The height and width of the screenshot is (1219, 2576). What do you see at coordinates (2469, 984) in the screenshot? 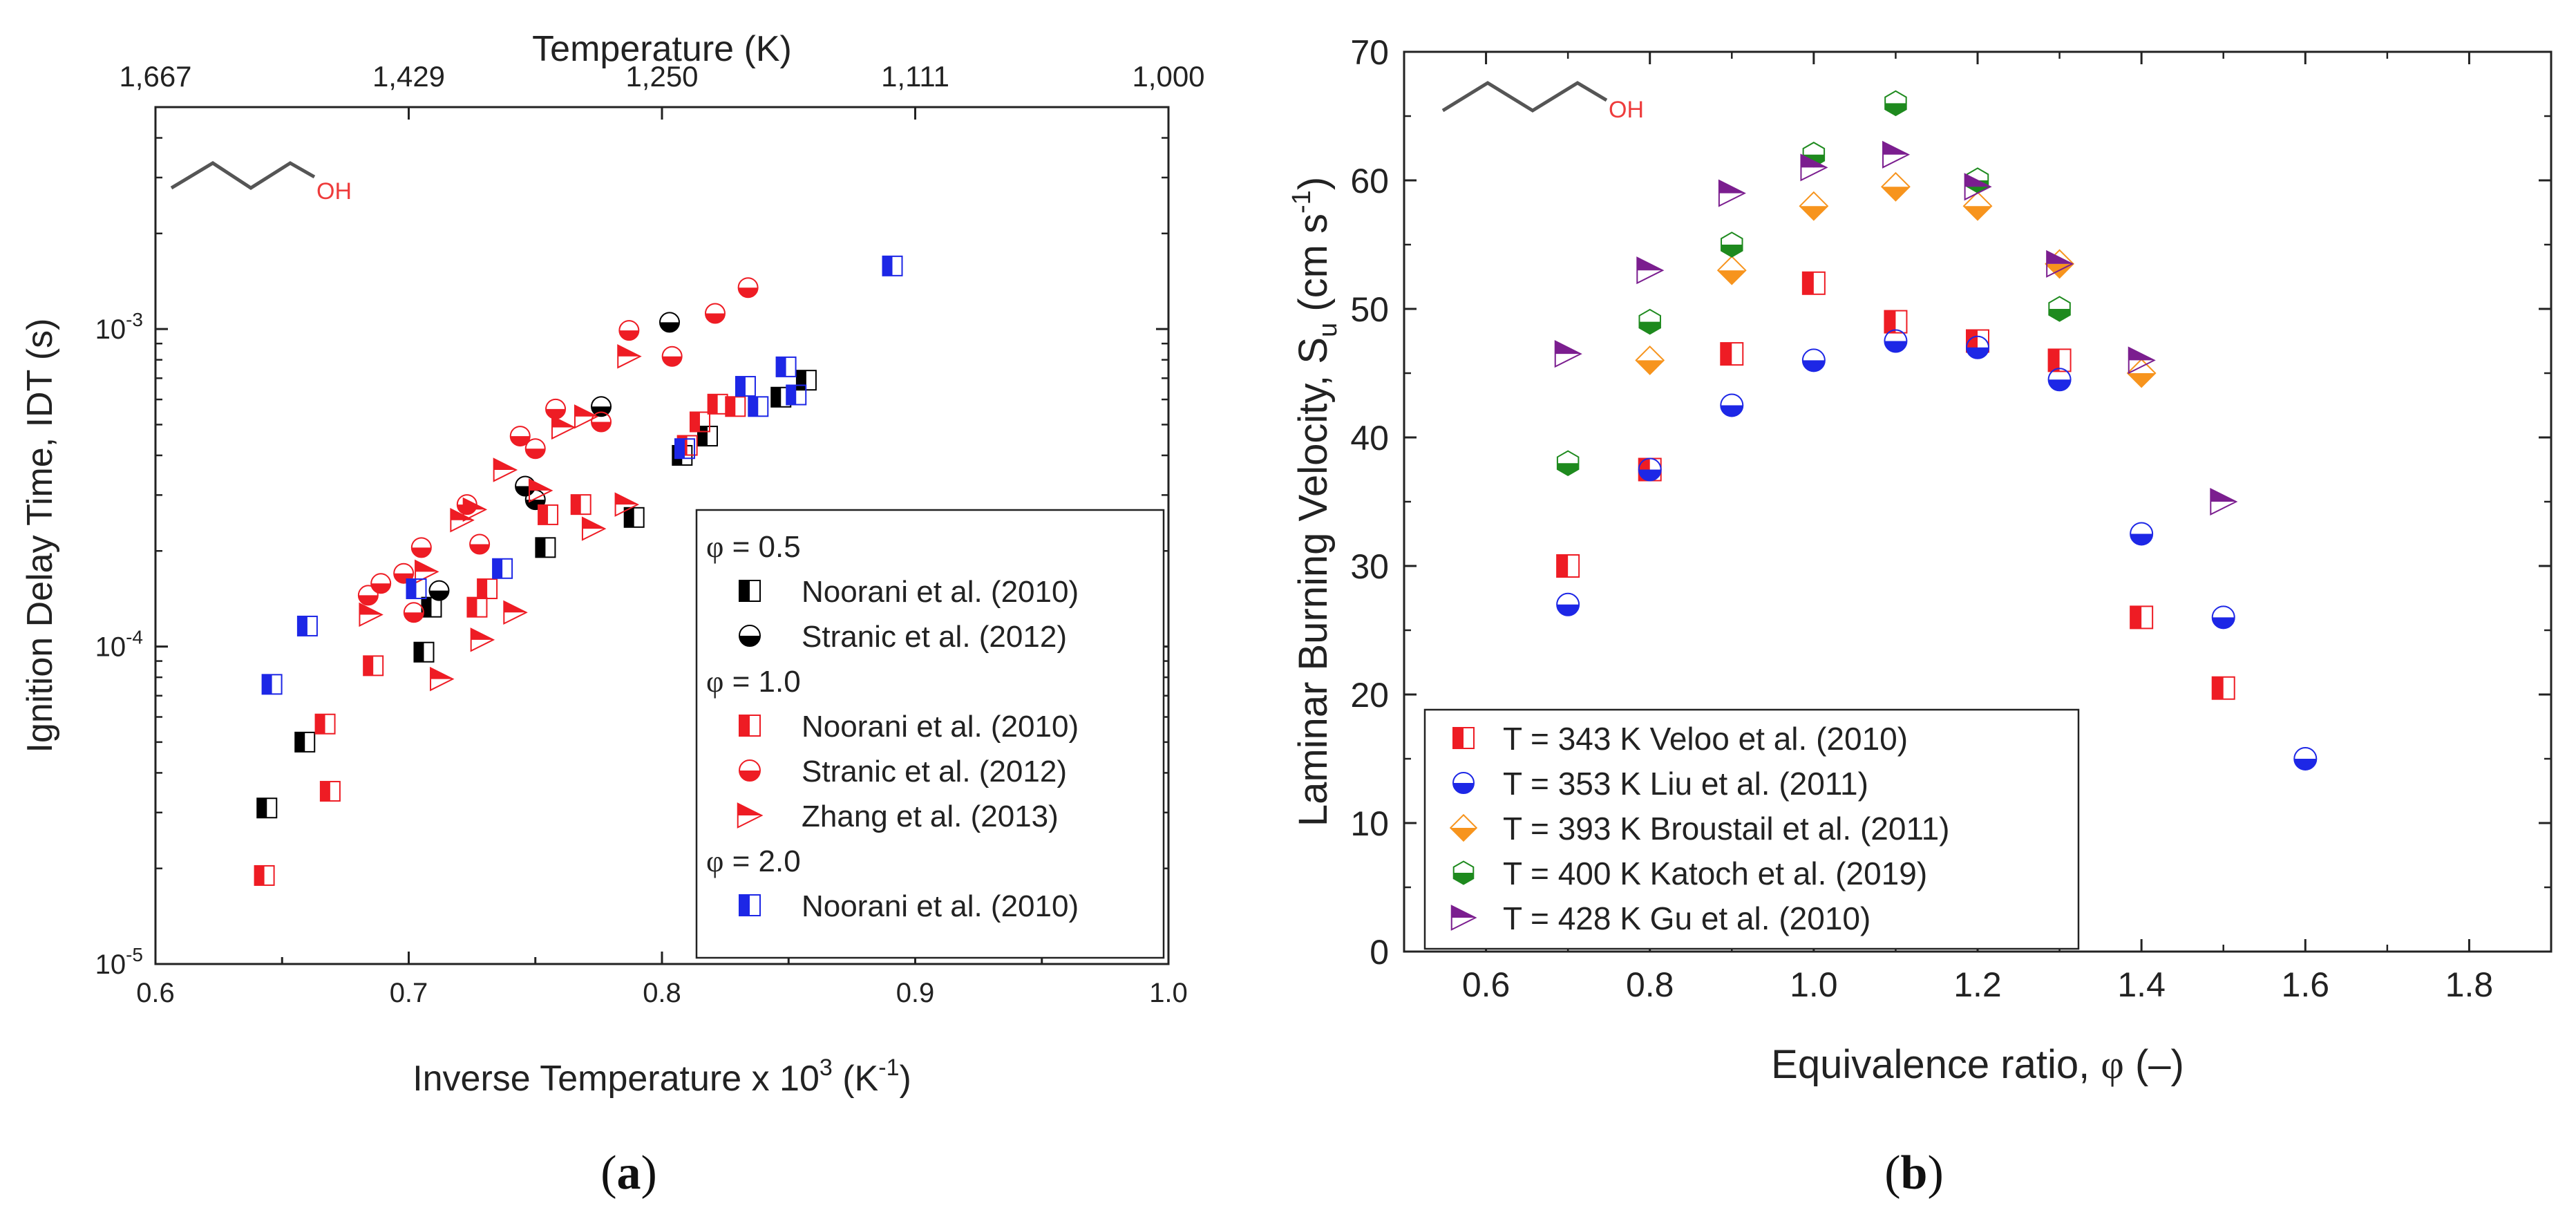
I see `x-tick-label-b: 1.8` at bounding box center [2469, 984].